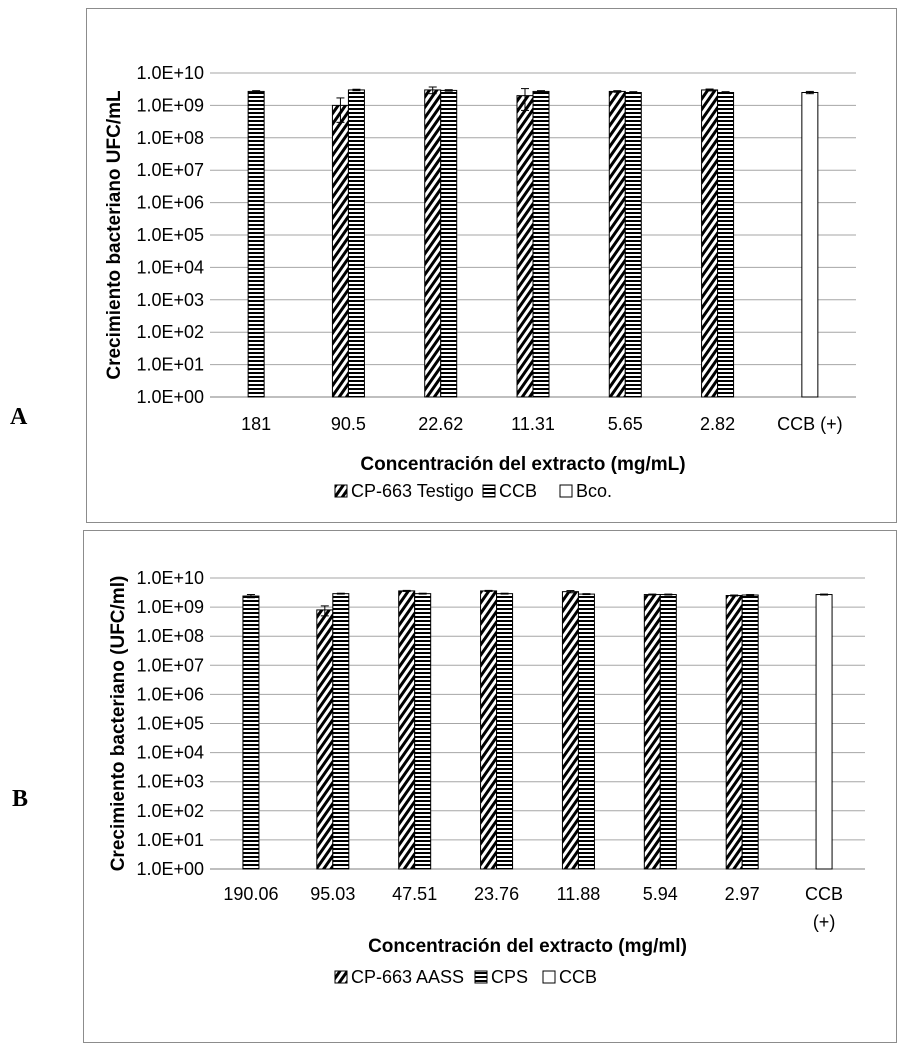 The width and height of the screenshot is (897, 1043). Describe the element at coordinates (527, 946) in the screenshot. I see `x-axis-title: Concentración del extracto (mg/ml)` at that location.